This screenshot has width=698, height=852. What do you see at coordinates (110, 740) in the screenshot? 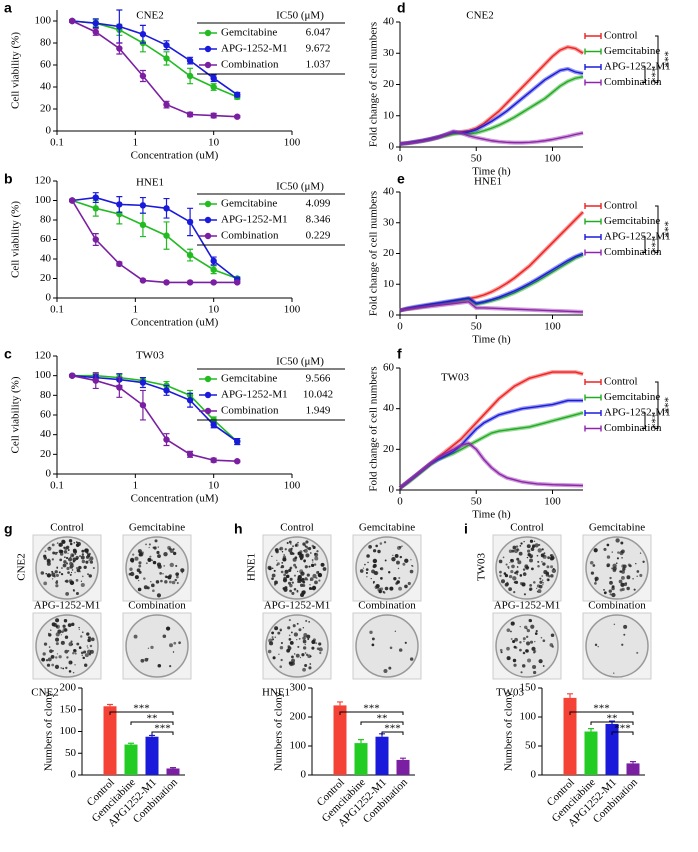
I see `bar` at bounding box center [110, 740].